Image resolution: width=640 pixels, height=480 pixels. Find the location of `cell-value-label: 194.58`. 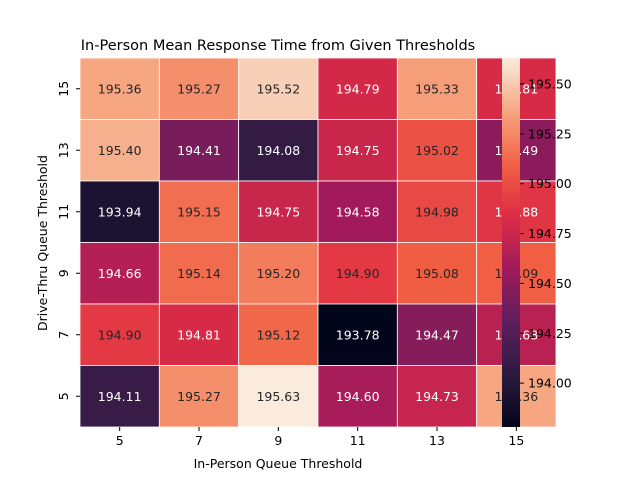

cell-value-label: 194.58 is located at coordinates (358, 211).